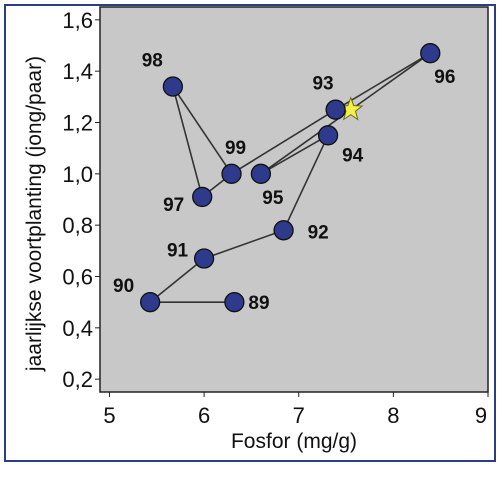 Image resolution: width=502 pixels, height=481 pixels. What do you see at coordinates (77, 123) in the screenshot?
I see `y-tick-label: 1,2` at bounding box center [77, 123].